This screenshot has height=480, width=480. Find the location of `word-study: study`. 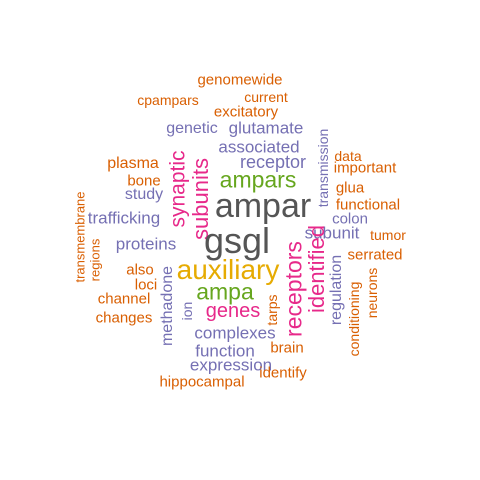

word-study: study is located at coordinates (144, 194).